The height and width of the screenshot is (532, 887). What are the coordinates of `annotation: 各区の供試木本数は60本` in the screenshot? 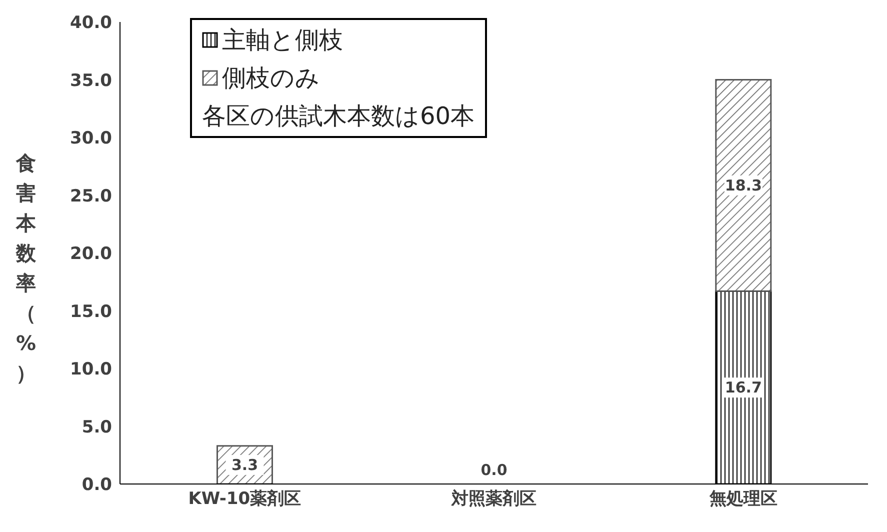 It's located at (338, 116).